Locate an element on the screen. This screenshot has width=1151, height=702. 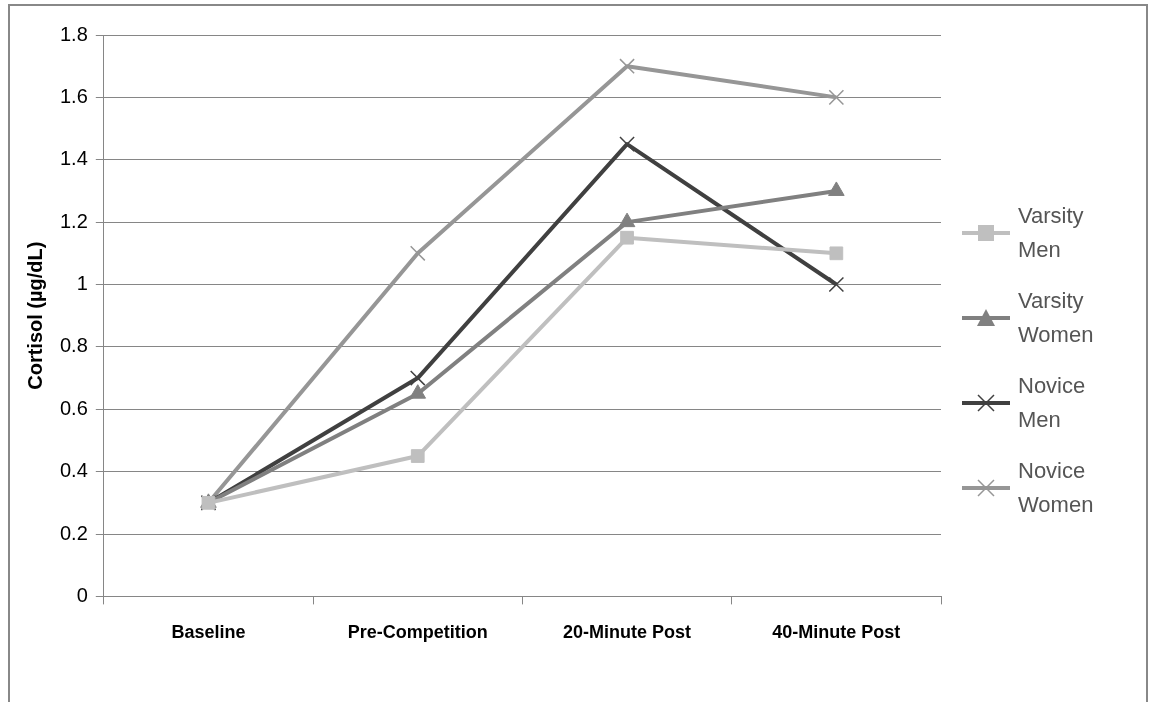
x-tick-label: Baseline is located at coordinates (208, 632).